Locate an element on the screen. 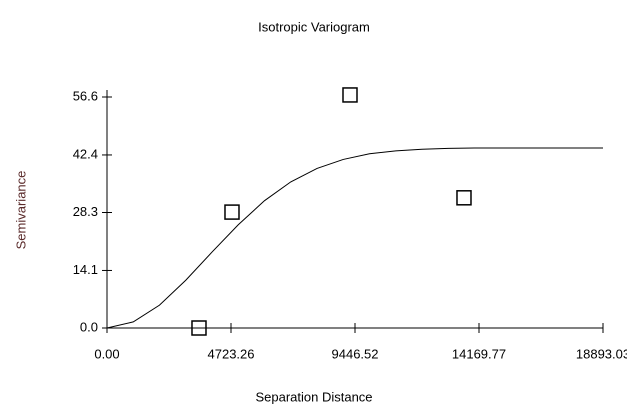 The height and width of the screenshot is (409, 627). x-tick-label: 4723.26 is located at coordinates (231, 353).